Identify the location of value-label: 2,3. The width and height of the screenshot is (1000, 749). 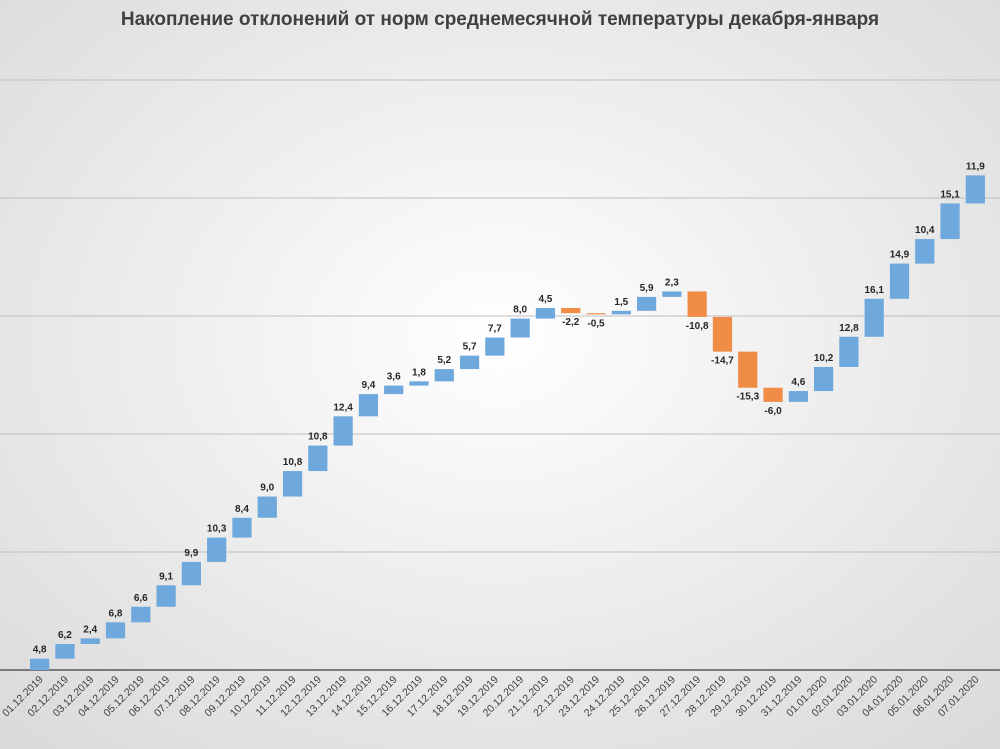
(672, 282).